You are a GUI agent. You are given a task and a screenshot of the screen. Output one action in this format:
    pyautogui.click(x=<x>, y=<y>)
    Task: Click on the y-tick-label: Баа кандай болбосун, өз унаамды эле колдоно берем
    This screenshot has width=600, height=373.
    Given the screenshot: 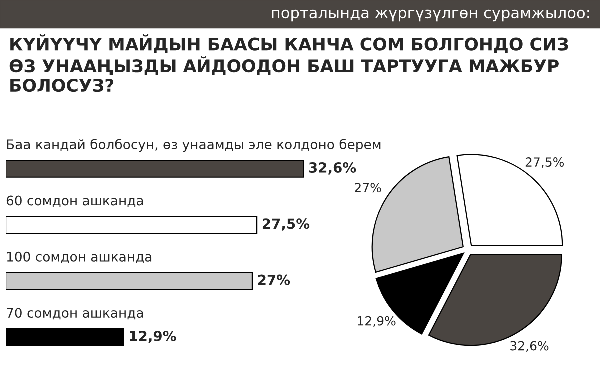 What is the action you would take?
    pyautogui.click(x=194, y=145)
    